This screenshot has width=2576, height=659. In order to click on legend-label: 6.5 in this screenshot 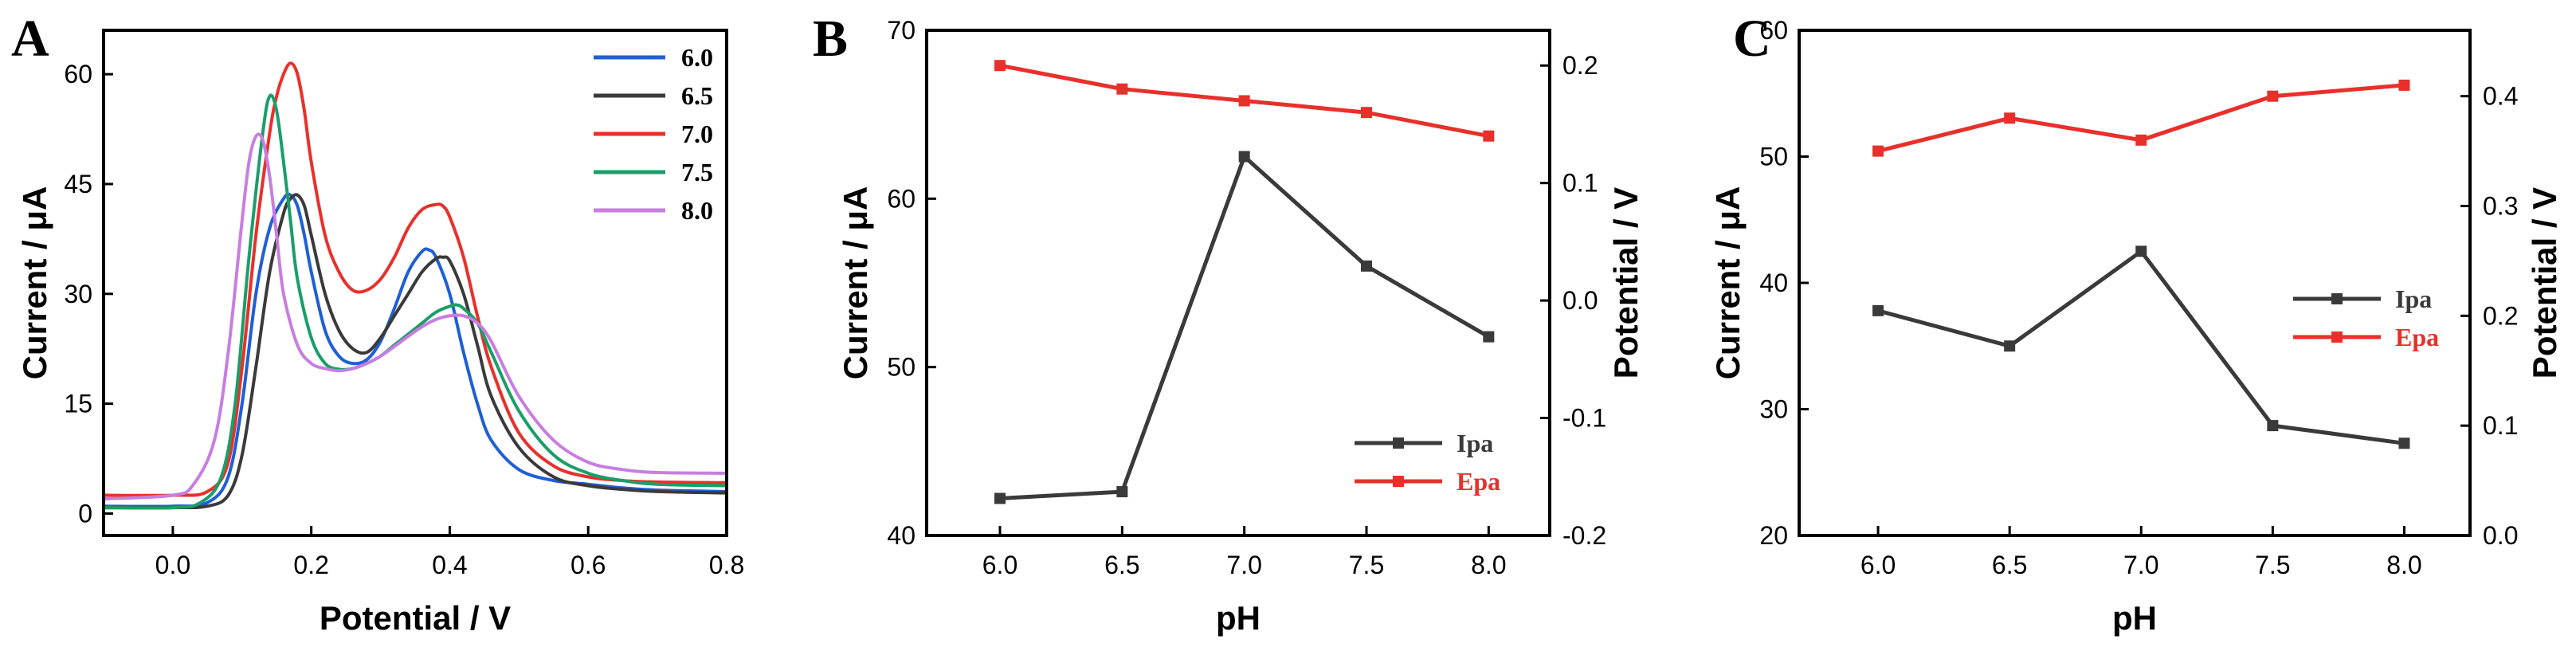, I will do `click(697, 95)`.